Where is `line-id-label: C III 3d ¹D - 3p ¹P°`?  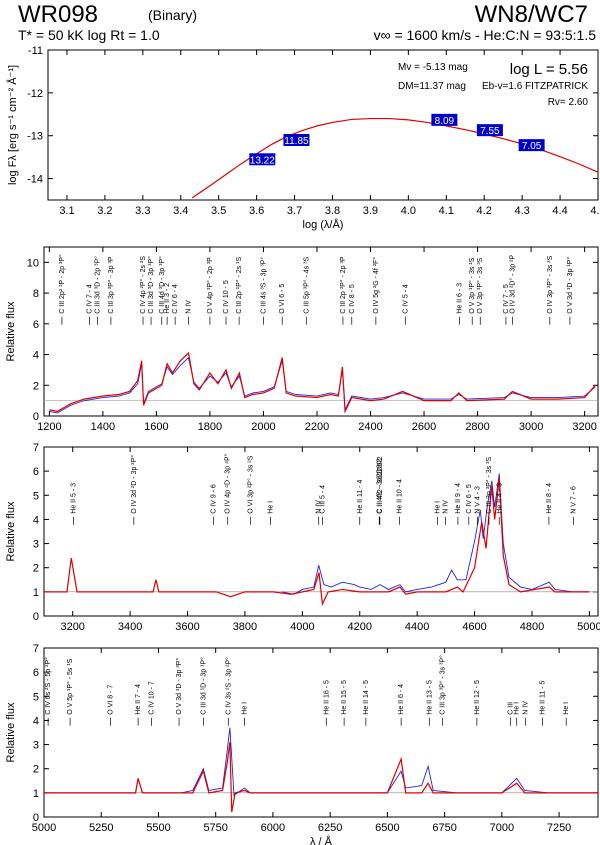
line-id-label: C III 3d ¹D - 3p ¹P° is located at coordinates (203, 686).